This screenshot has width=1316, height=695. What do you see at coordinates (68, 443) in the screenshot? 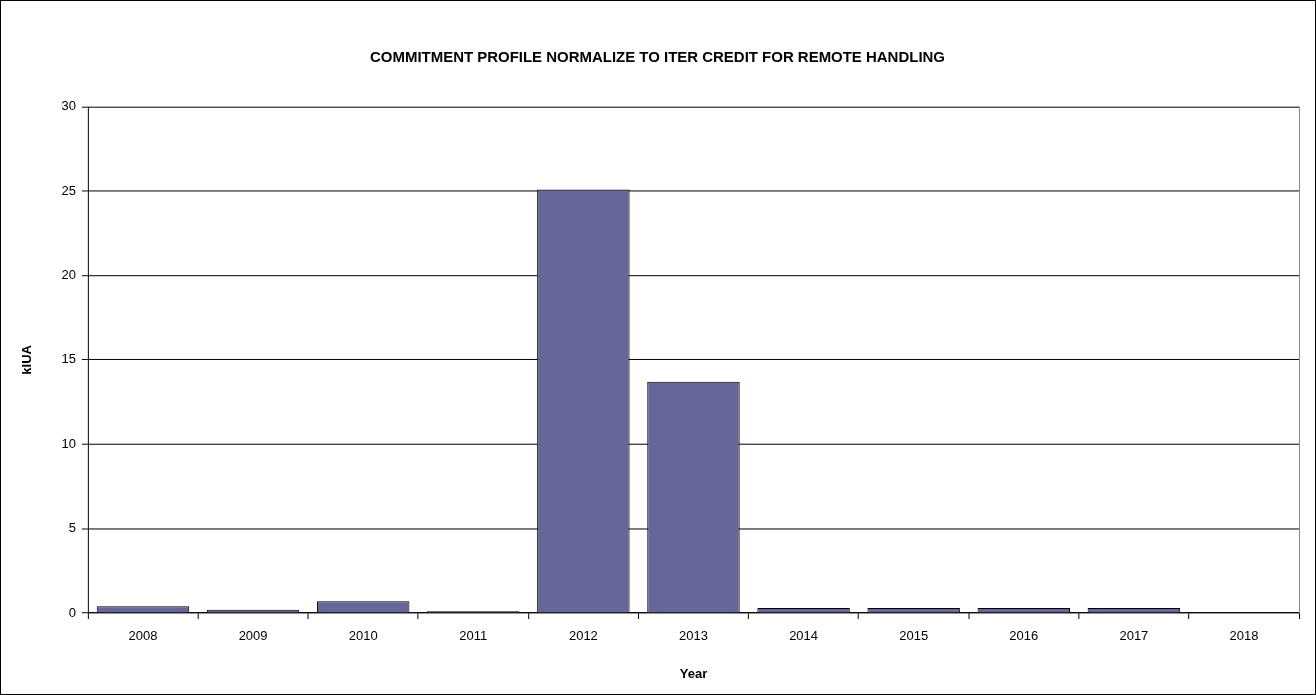
I see `y-tick-label: 10` at bounding box center [68, 443].